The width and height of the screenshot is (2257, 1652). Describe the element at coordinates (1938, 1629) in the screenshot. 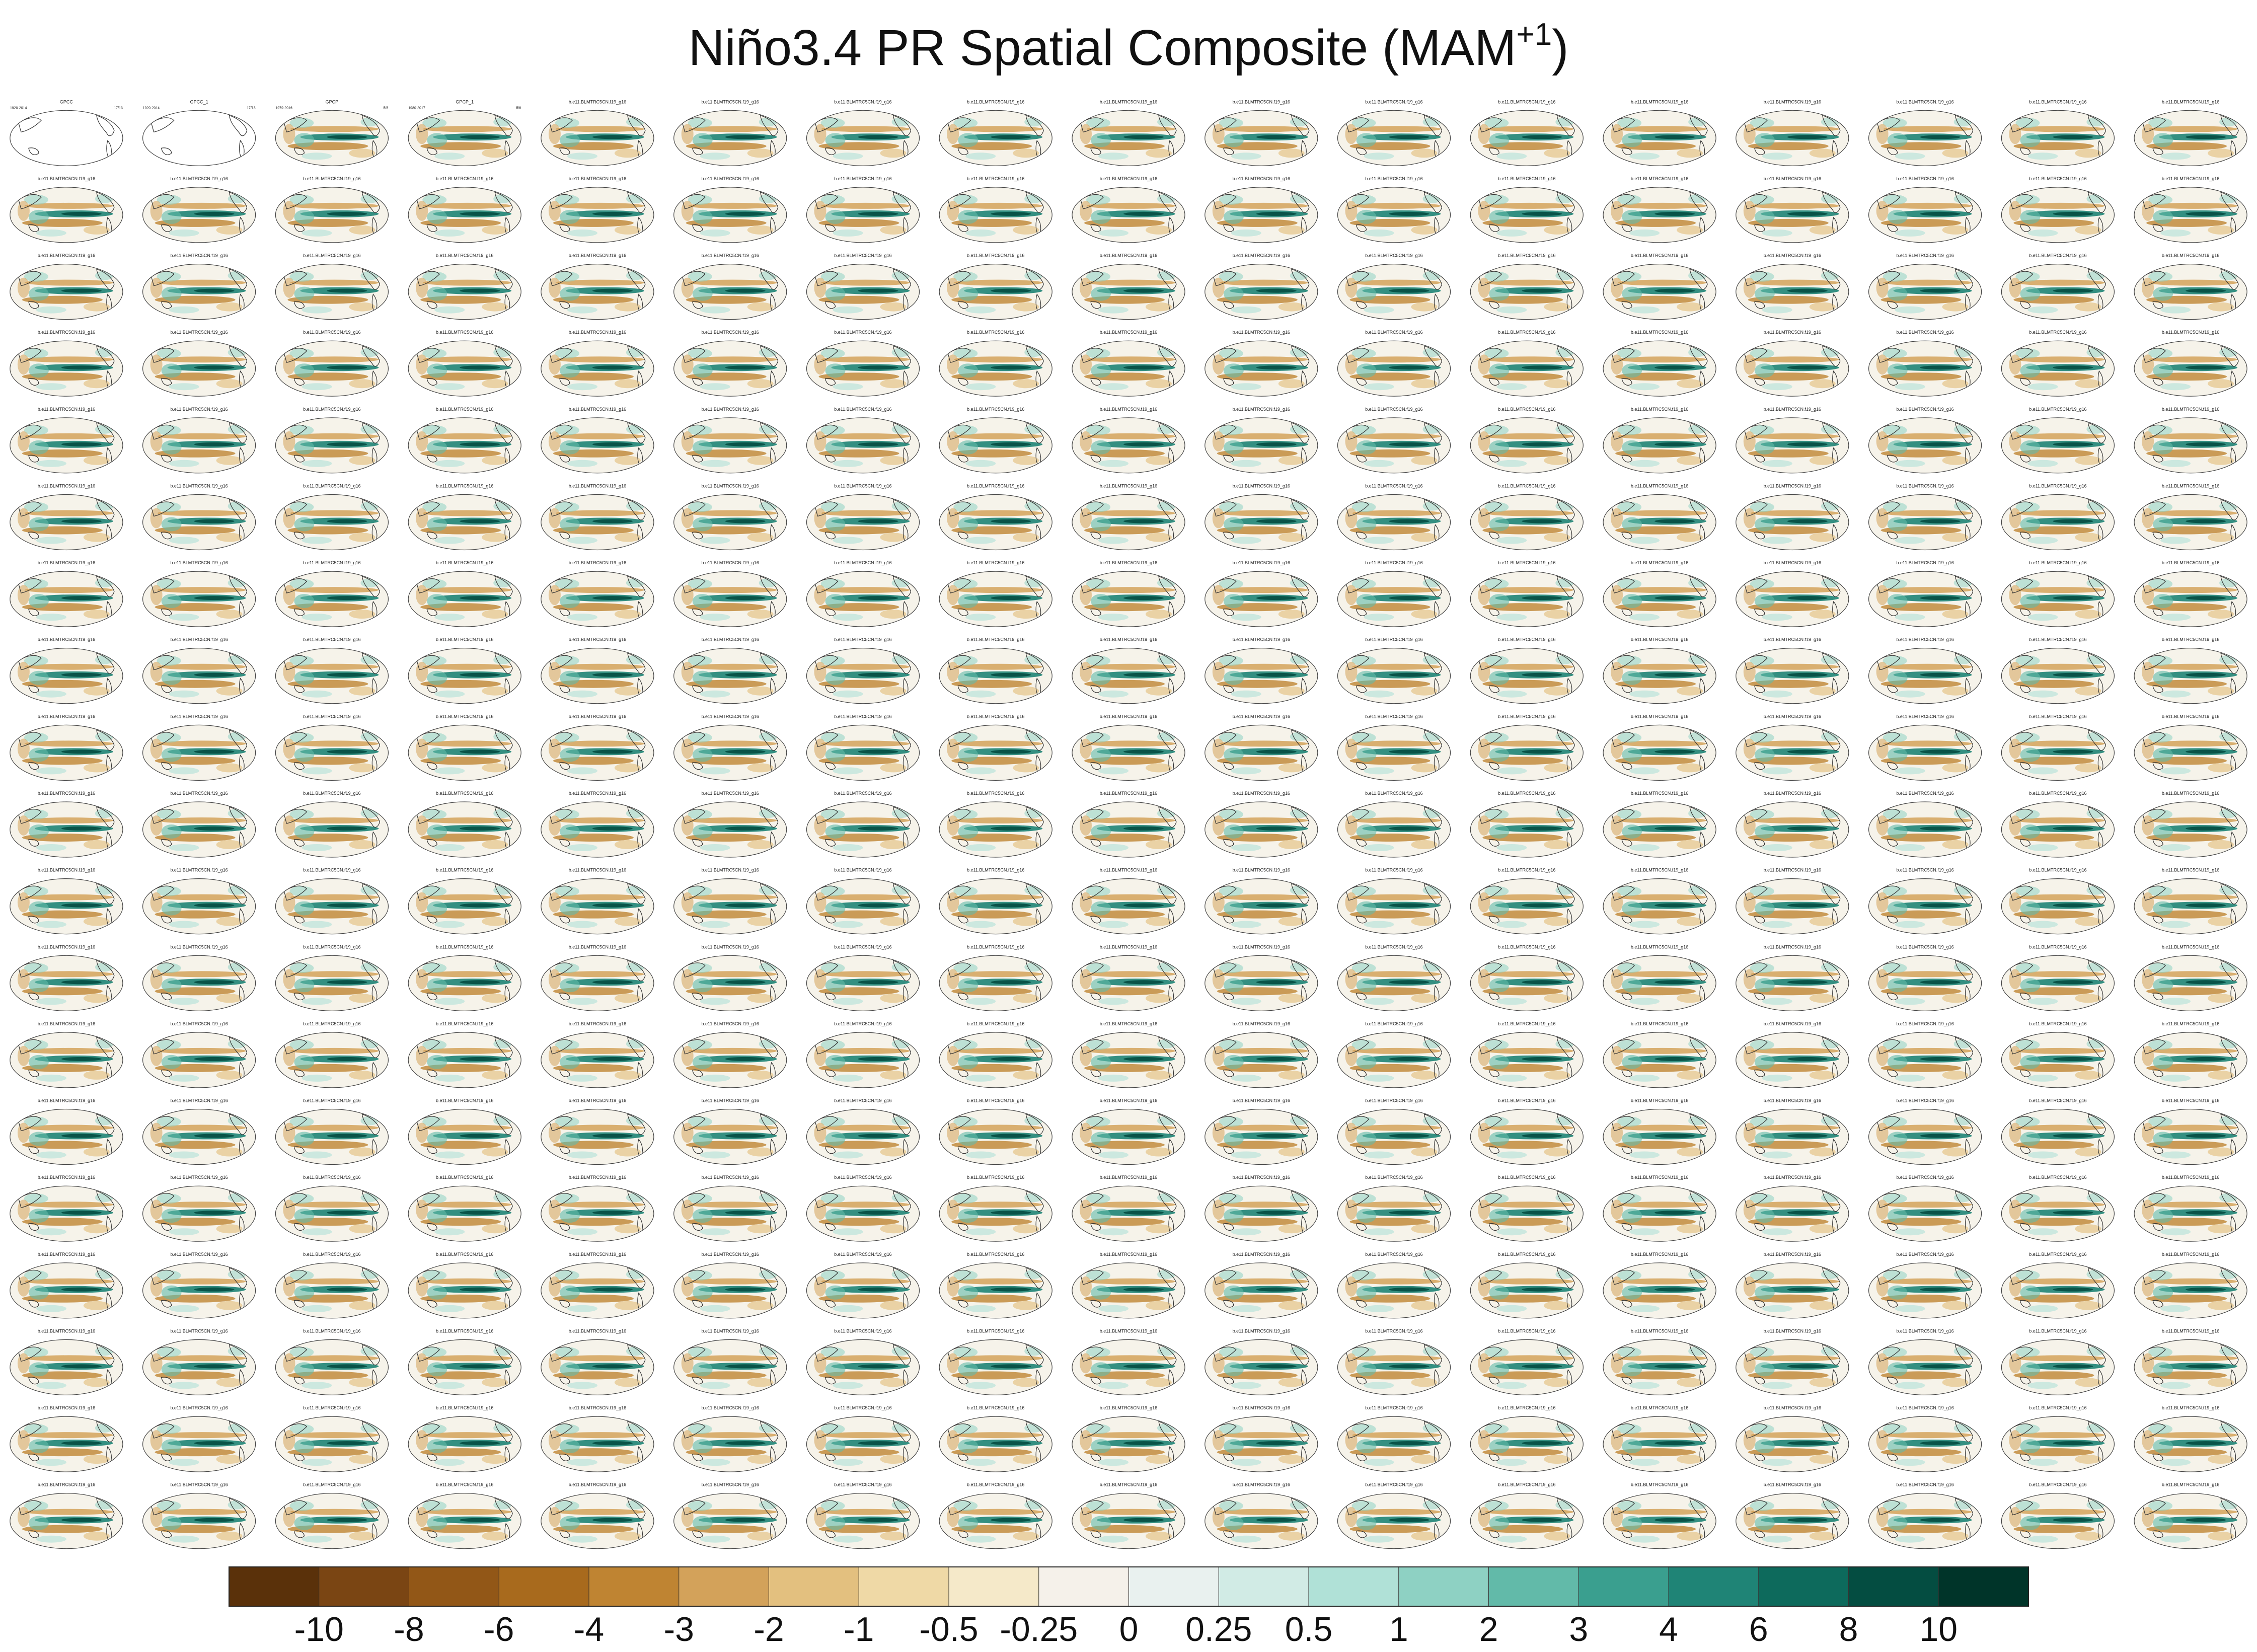

I see `colorbar-tick-label: 10` at that location.